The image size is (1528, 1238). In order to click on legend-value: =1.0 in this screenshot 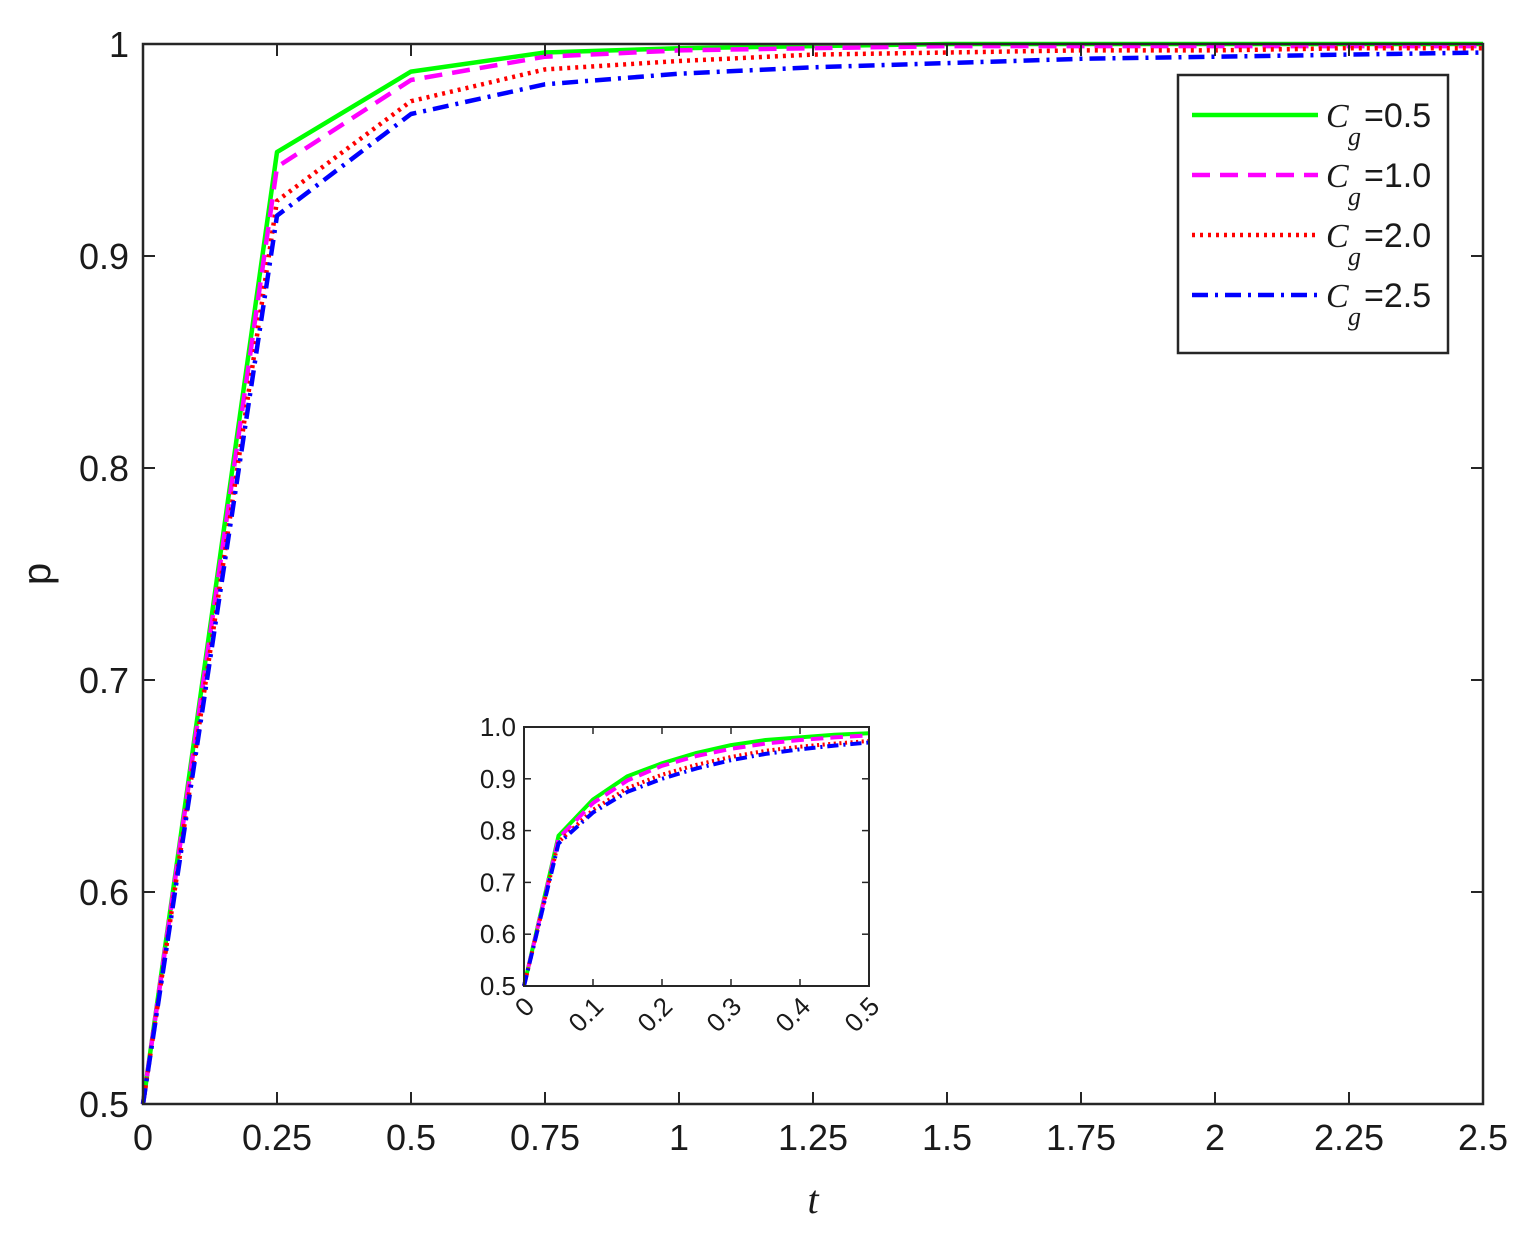, I will do `click(1397, 176)`.